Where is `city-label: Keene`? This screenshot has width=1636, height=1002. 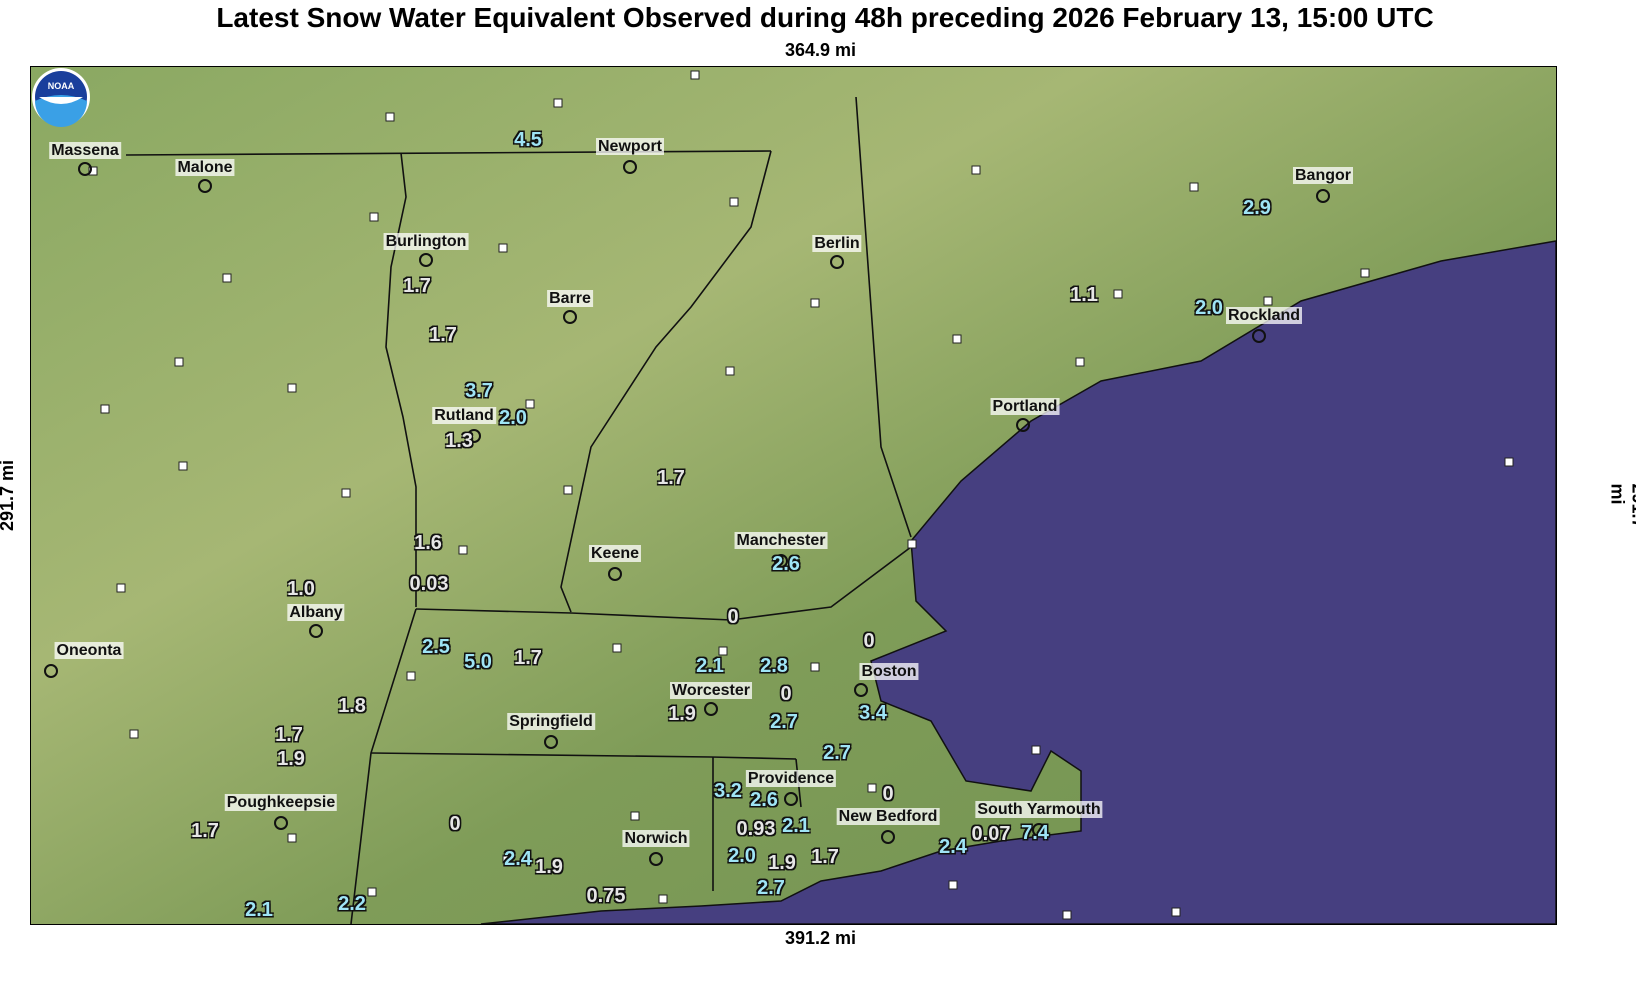
city-label: Keene is located at coordinates (615, 553).